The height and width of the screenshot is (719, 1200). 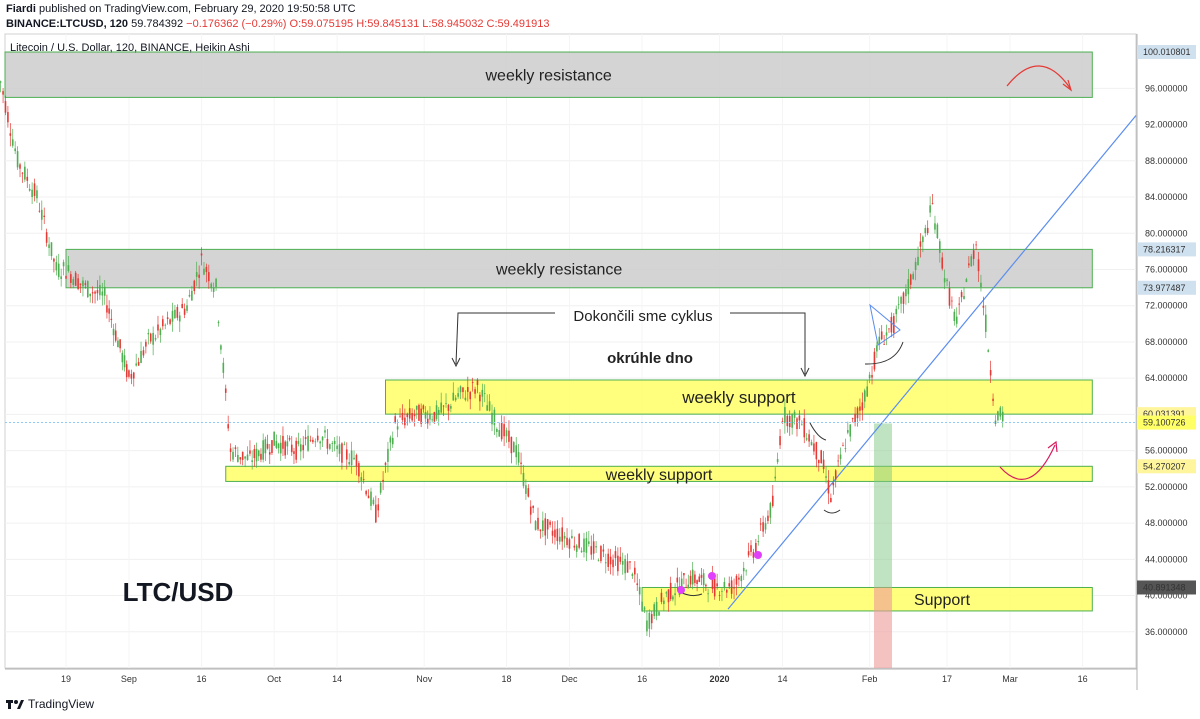 What do you see at coordinates (1164, 587) in the screenshot?
I see `price-tag-label: 40.891348` at bounding box center [1164, 587].